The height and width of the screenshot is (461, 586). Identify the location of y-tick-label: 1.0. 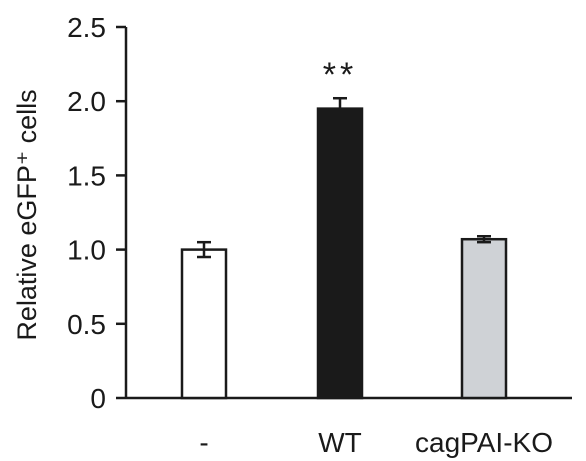
(86, 250).